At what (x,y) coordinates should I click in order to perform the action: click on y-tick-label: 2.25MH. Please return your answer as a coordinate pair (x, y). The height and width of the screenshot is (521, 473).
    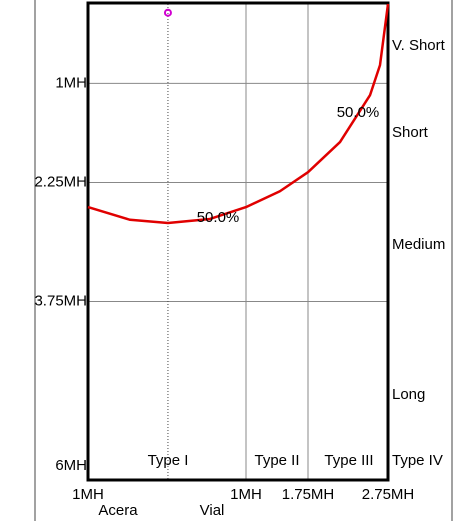
    Looking at the image, I should click on (60, 181).